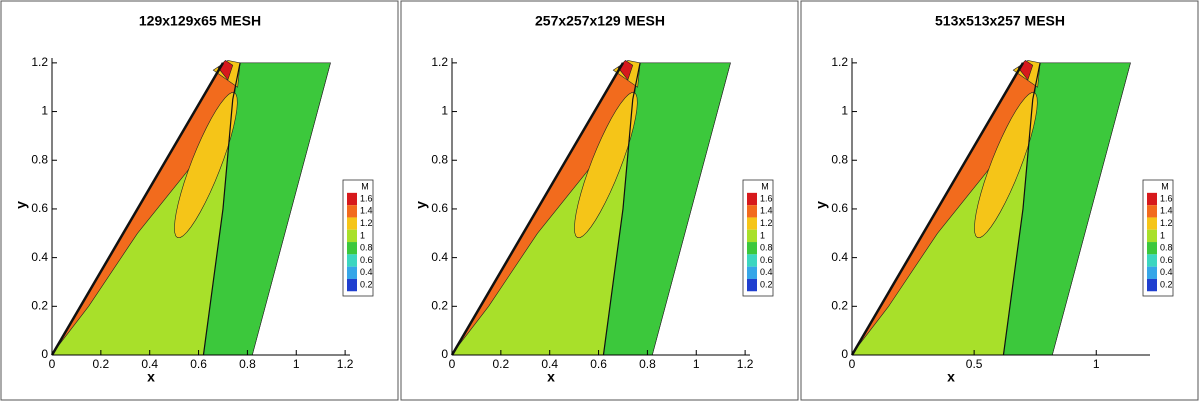 This screenshot has width=1199, height=401. I want to click on chart-title: 257x257x129 MESH, so click(600, 21).